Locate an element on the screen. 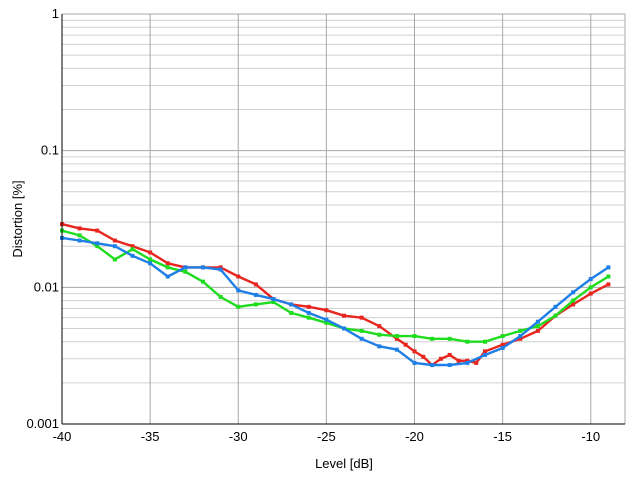 The height and width of the screenshot is (480, 627). x-axis-label: Level [dB] is located at coordinates (344, 463).